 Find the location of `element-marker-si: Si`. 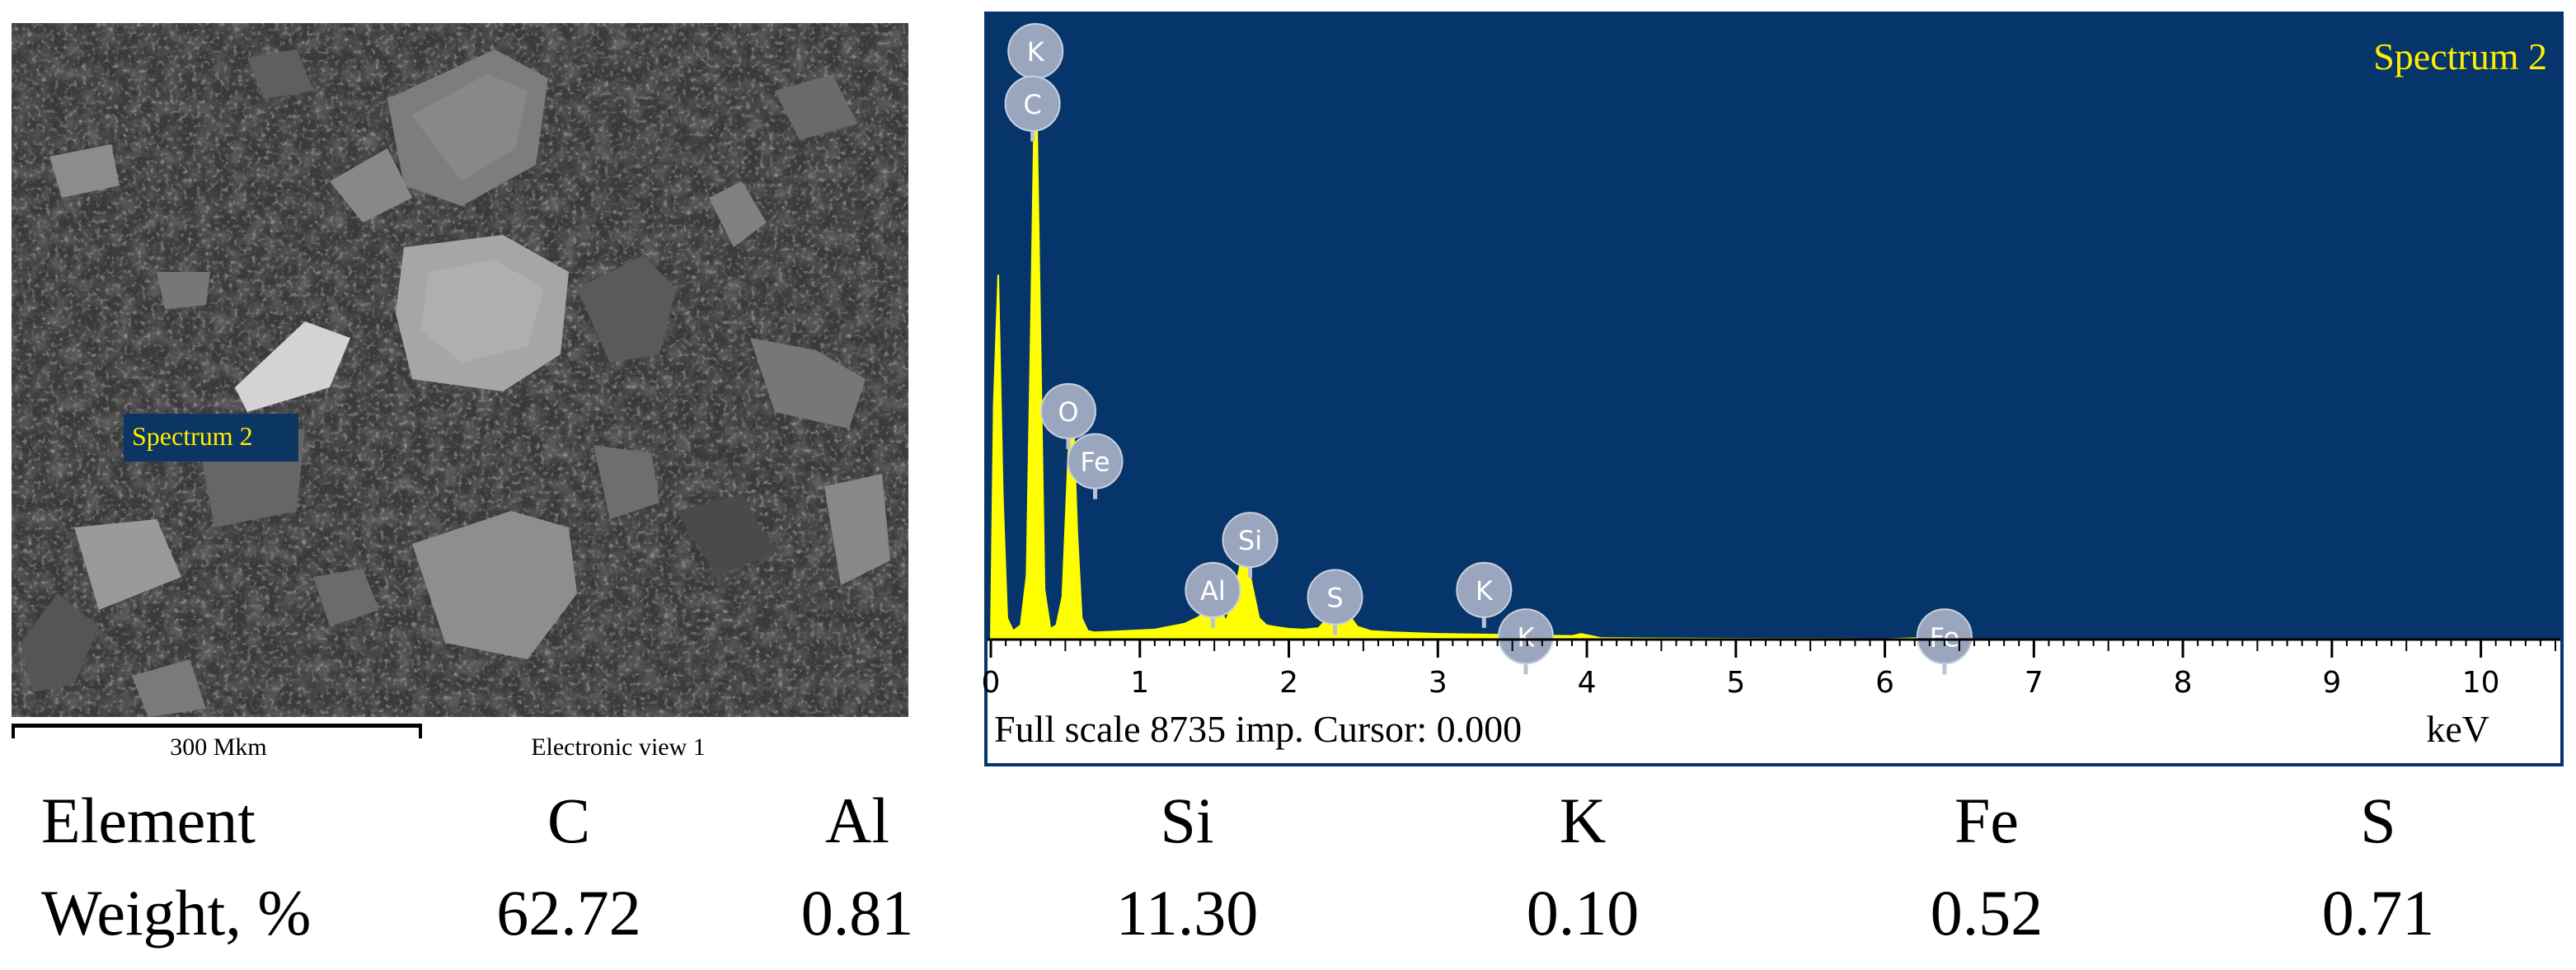

element-marker-si: Si is located at coordinates (1250, 545).